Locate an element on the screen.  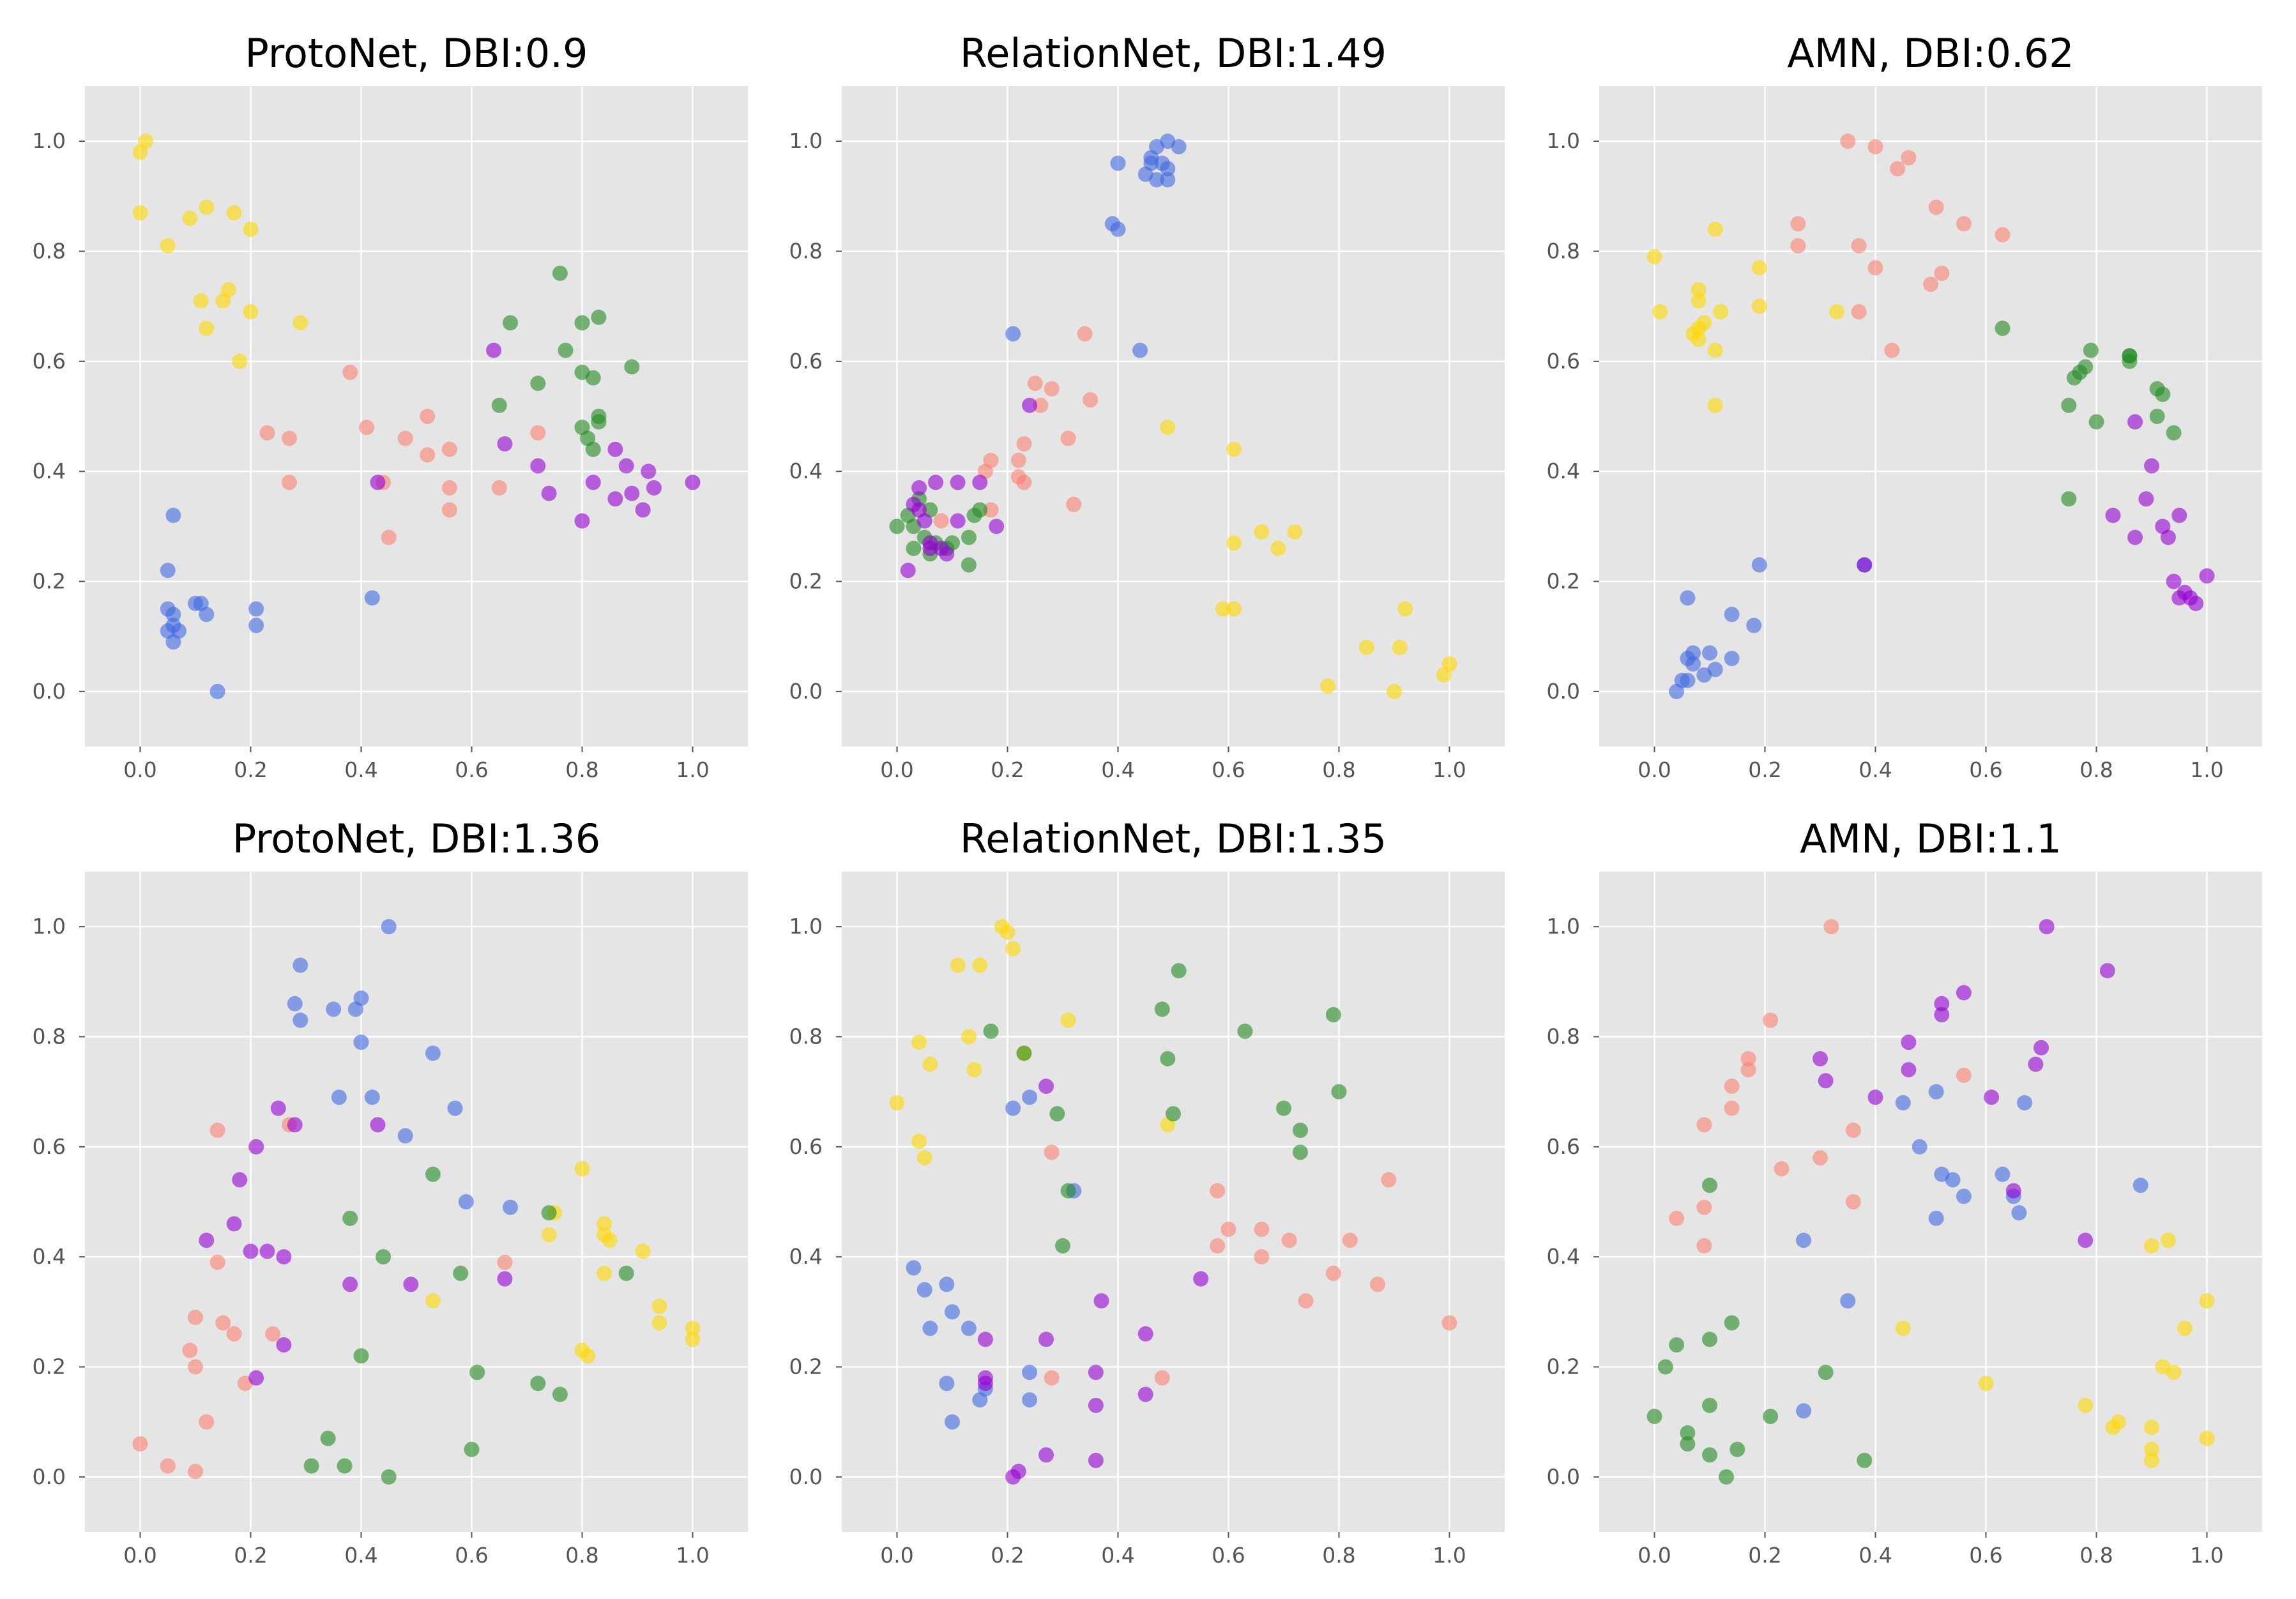
series-yellow is located at coordinates (1745, 318).